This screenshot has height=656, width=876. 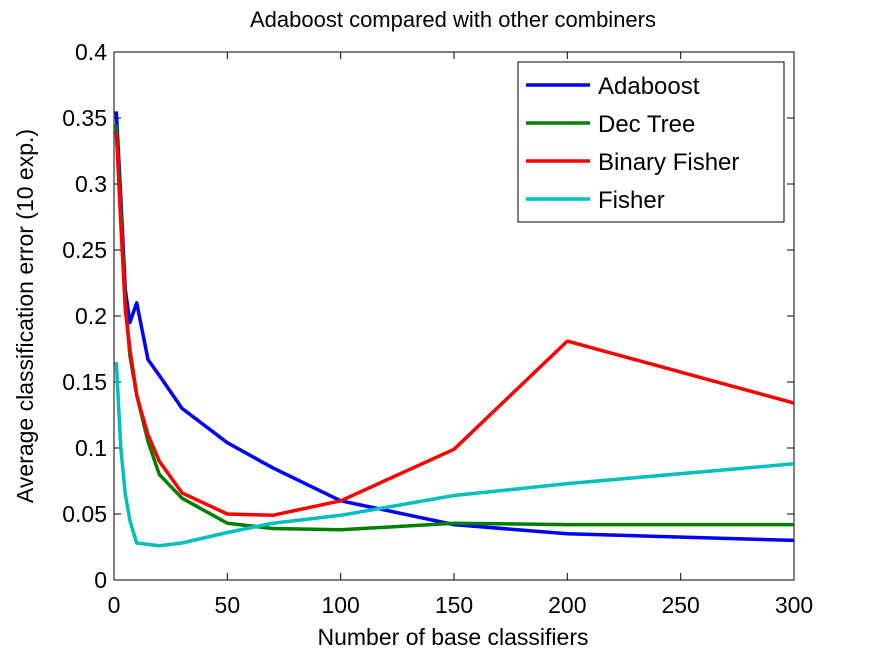 What do you see at coordinates (91, 184) in the screenshot?
I see `y-tick-label: 0.3` at bounding box center [91, 184].